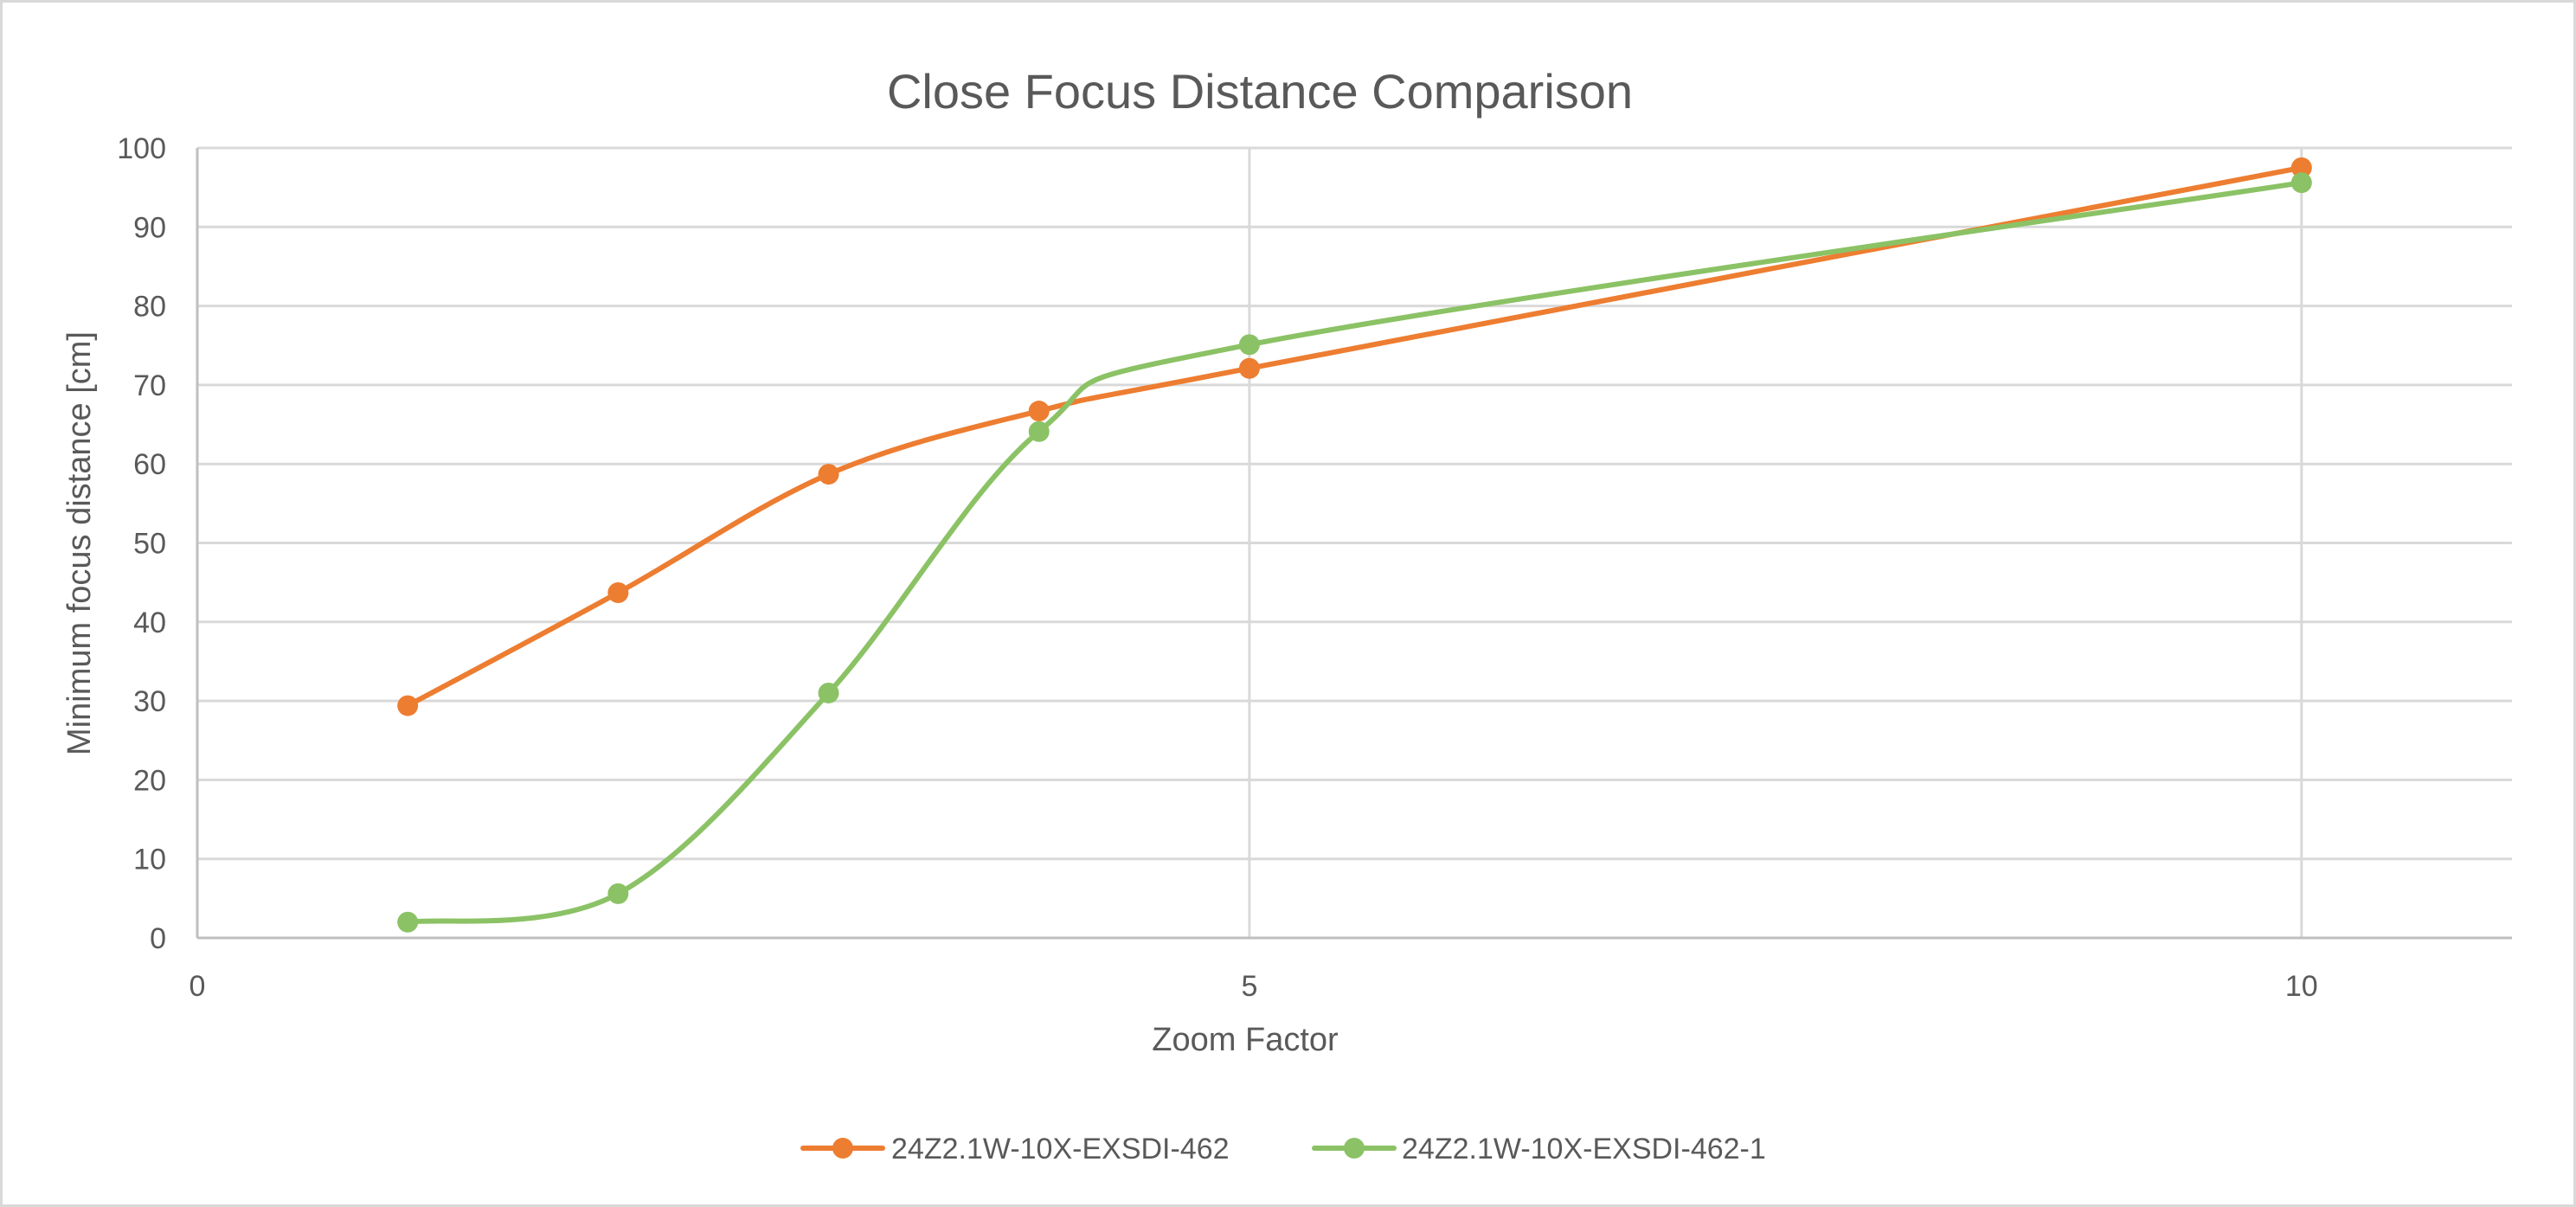  What do you see at coordinates (150, 780) in the screenshot?
I see `y-tick-label: 20` at bounding box center [150, 780].